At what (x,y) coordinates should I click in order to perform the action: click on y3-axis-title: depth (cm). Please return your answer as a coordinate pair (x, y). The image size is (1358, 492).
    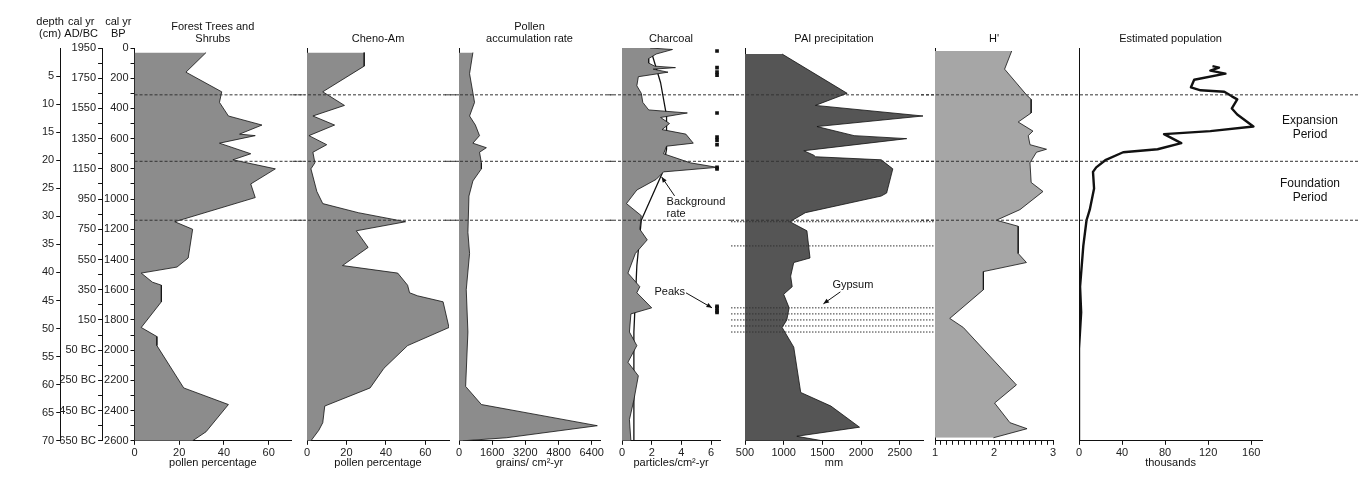
    Looking at the image, I should click on (50, 26).